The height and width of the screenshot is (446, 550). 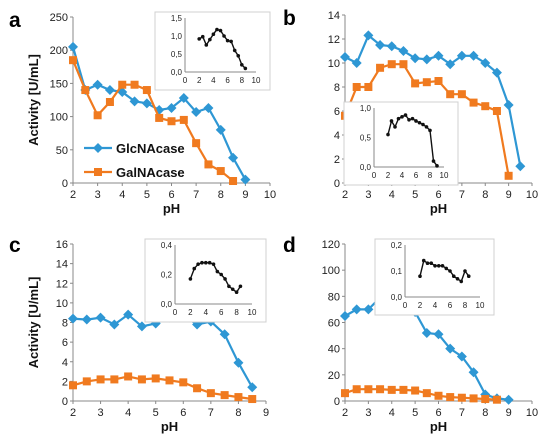 I want to click on inset-y-tick-label: 0,5, so click(x=177, y=54).